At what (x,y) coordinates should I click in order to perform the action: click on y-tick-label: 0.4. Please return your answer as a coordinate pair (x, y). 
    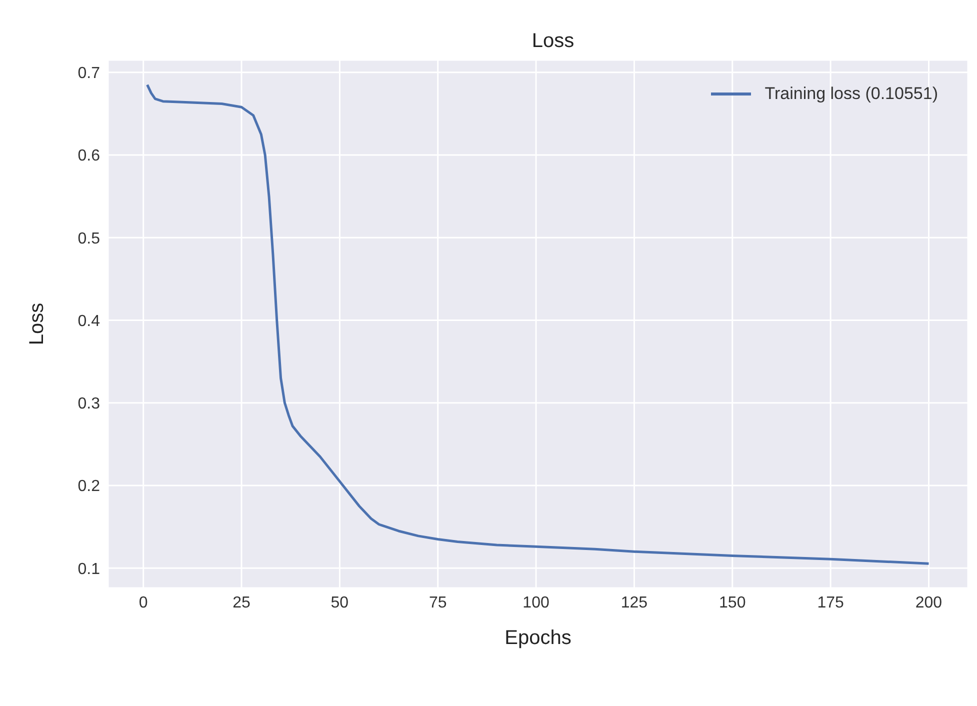
    Looking at the image, I should click on (89, 321).